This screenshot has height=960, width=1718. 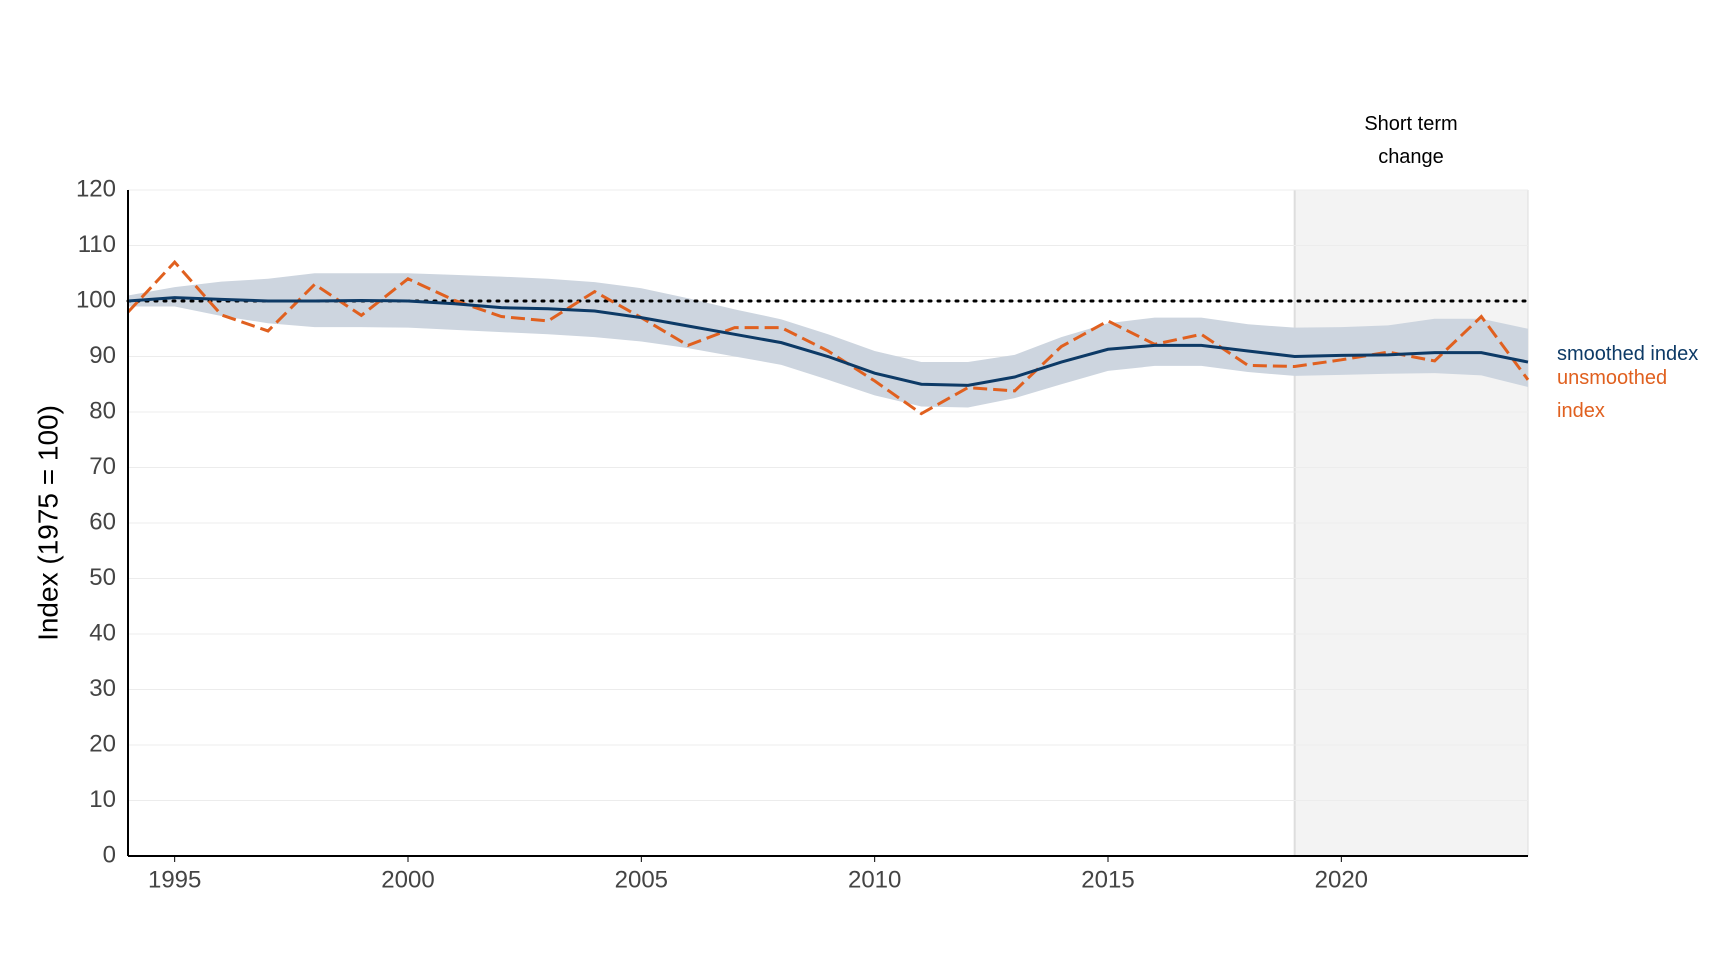 What do you see at coordinates (109, 854) in the screenshot?
I see `y-tick-label: 0` at bounding box center [109, 854].